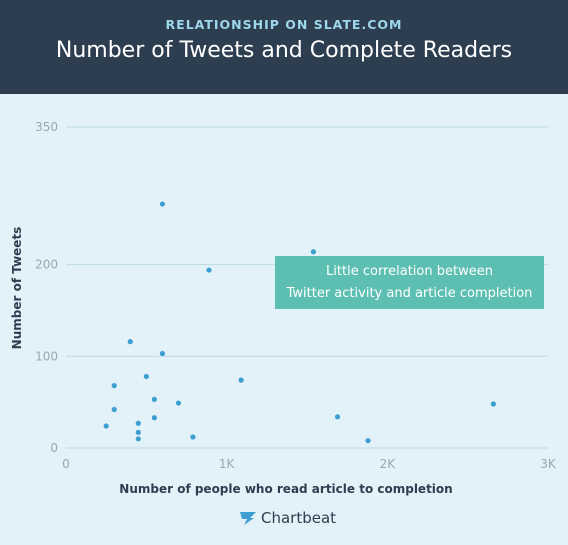 This screenshot has height=545, width=568. I want to click on brand-name: Chartbeat, so click(299, 518).